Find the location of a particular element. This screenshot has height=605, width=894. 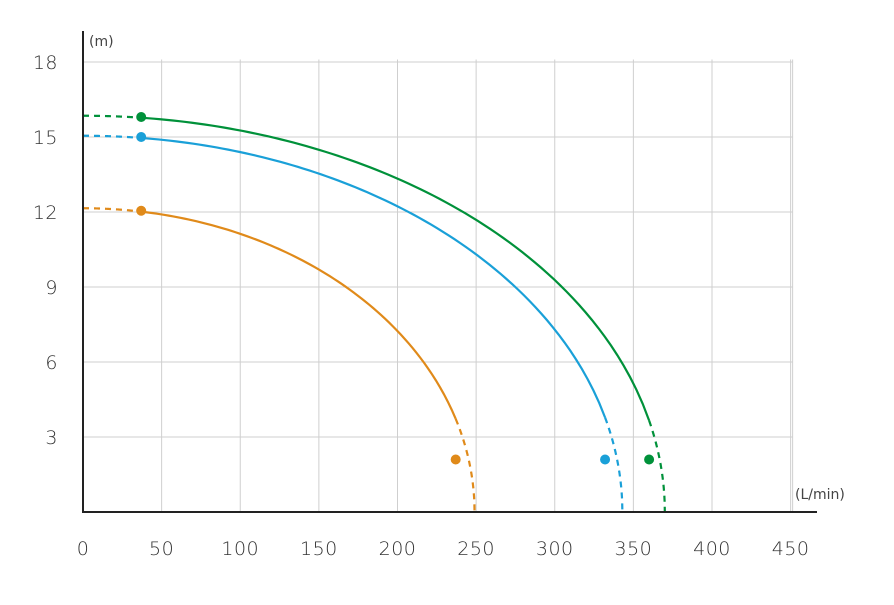

x-tick-label: 450 is located at coordinates (791, 549).